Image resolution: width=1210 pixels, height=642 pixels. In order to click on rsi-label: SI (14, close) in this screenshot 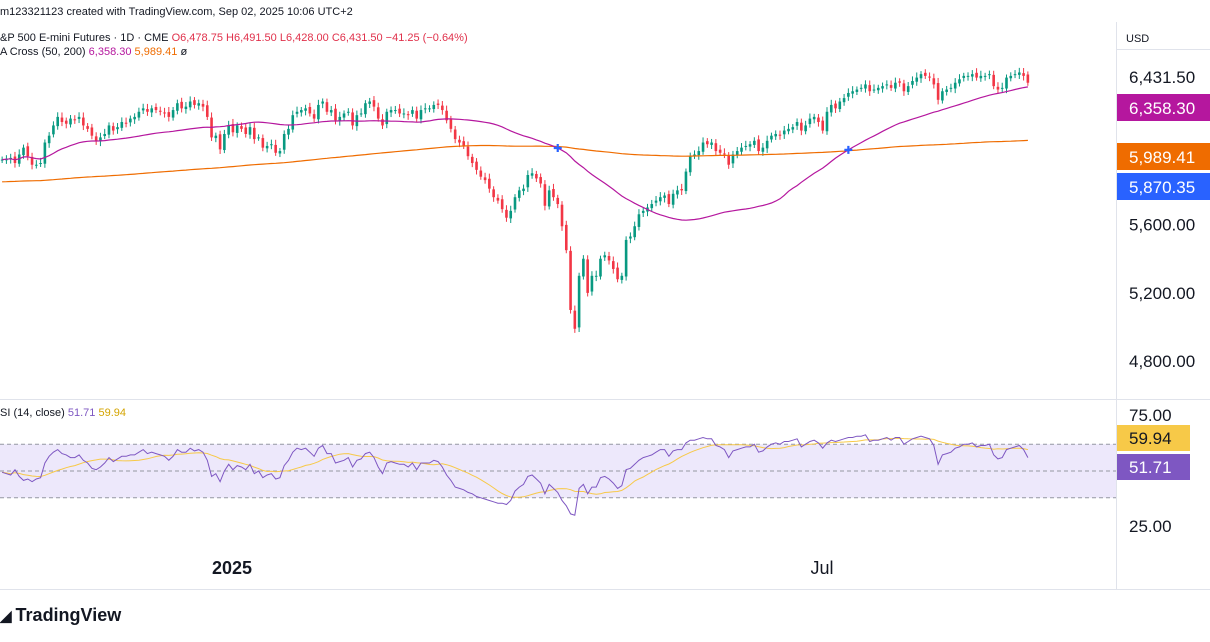, I will do `click(32, 413)`.